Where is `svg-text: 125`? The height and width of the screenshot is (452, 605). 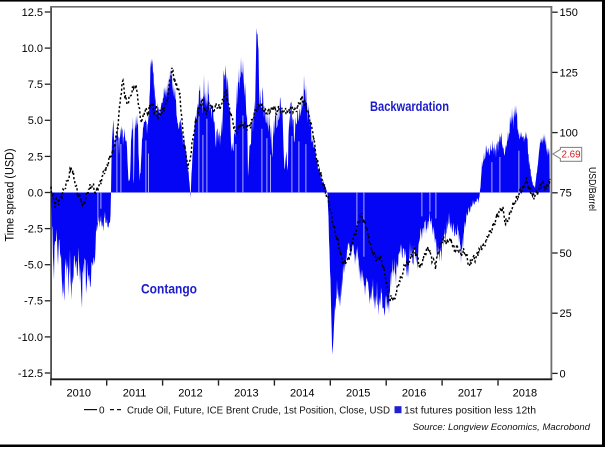
svg-text: 125 is located at coordinates (569, 73).